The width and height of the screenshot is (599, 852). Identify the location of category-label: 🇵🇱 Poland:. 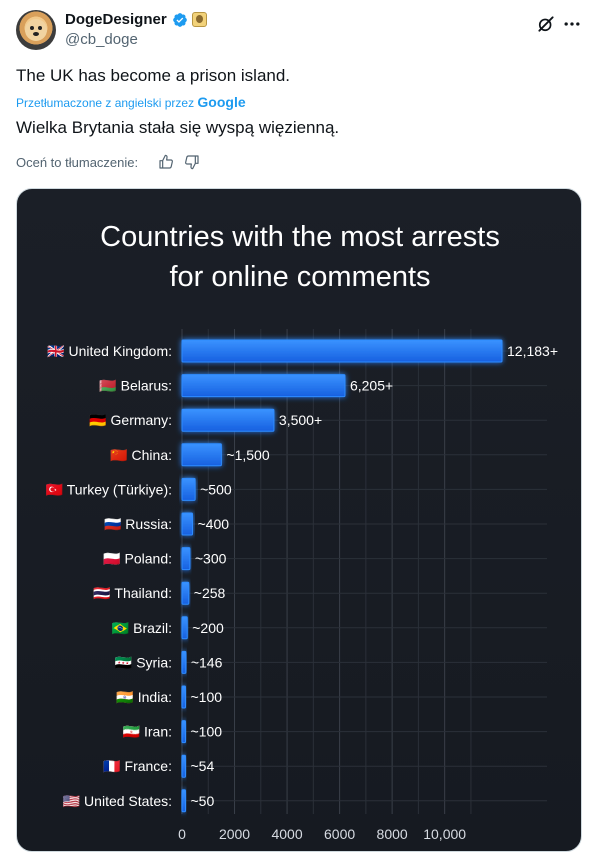
(137, 559).